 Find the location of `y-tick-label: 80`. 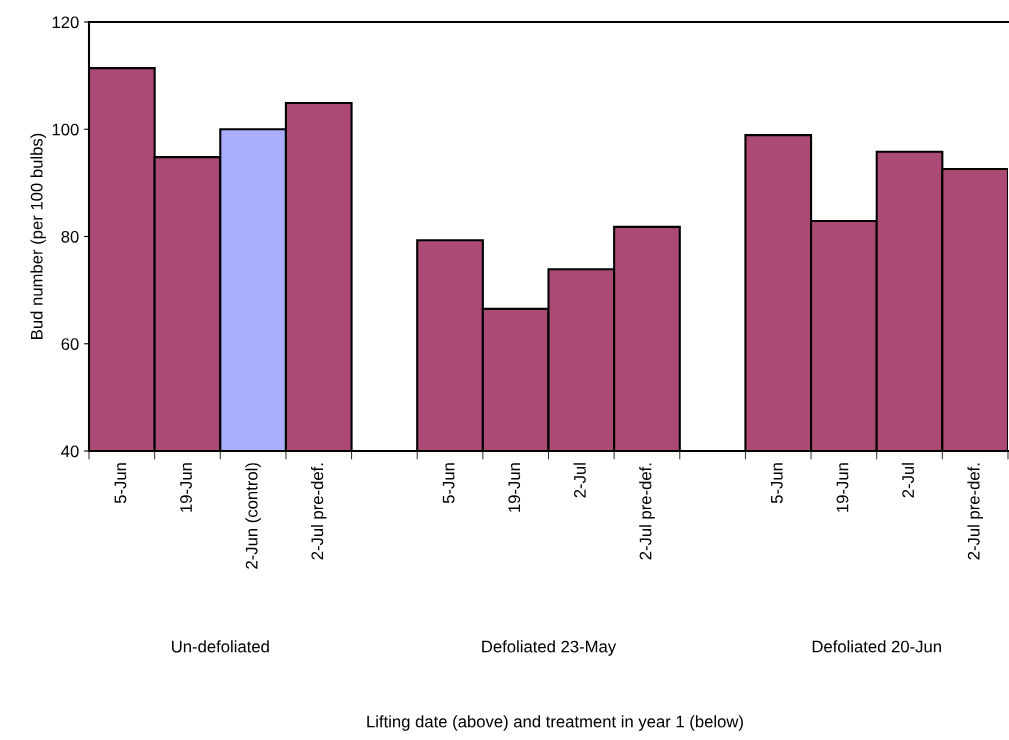

y-tick-label: 80 is located at coordinates (70, 236).